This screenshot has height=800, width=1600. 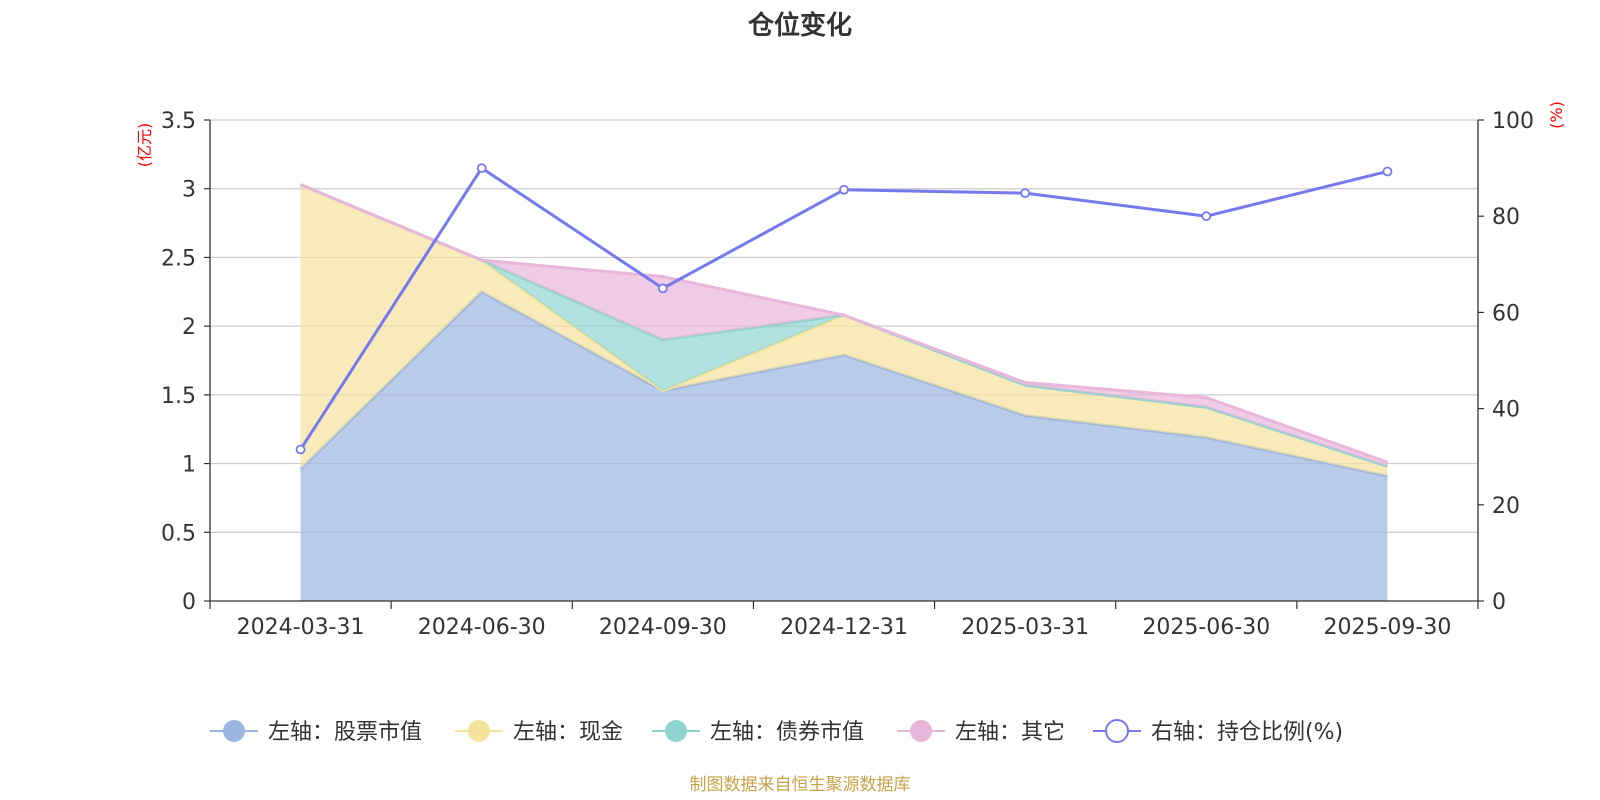 What do you see at coordinates (568, 732) in the screenshot?
I see `legend-label: 左轴：现金` at bounding box center [568, 732].